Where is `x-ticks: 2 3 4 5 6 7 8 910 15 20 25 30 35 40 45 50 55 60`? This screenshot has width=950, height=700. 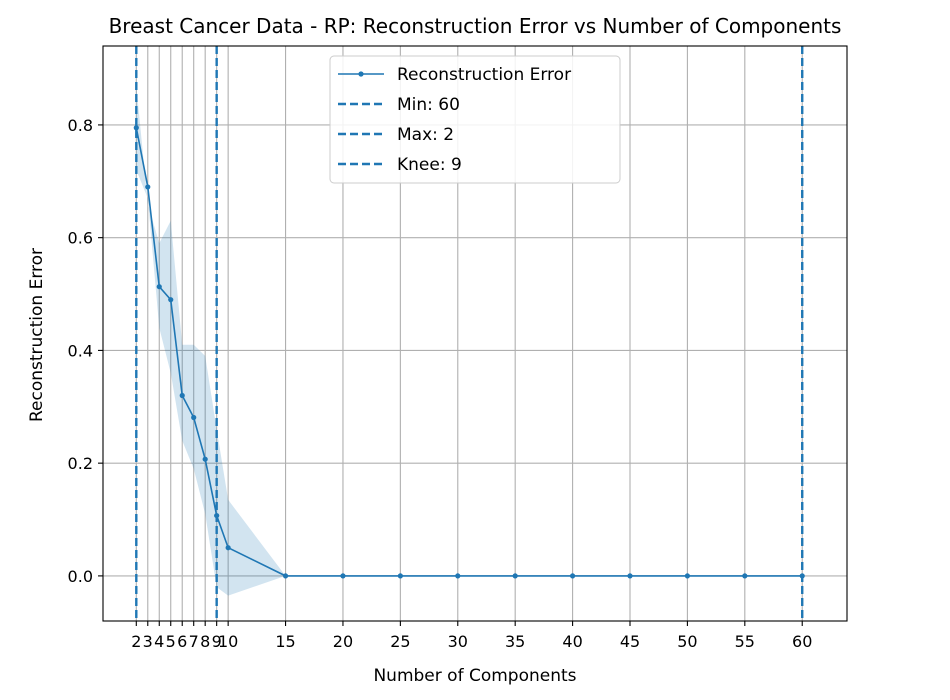
x-ticks: 2 3 4 5 6 7 8 910 15 20 25 30 35 40 45 50 55 60 is located at coordinates (471, 636).